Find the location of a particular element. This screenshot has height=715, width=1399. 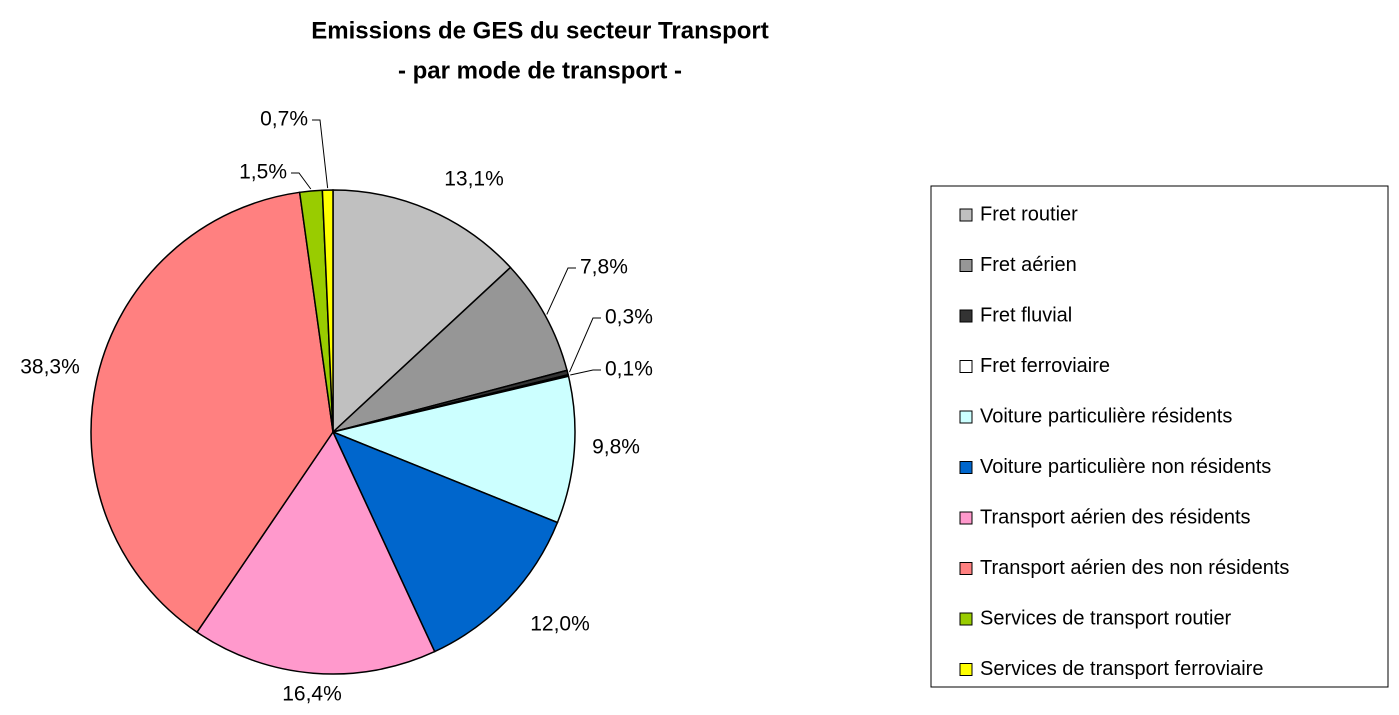

chart-title: Emissions de GES du secteur Transport is located at coordinates (539, 30).